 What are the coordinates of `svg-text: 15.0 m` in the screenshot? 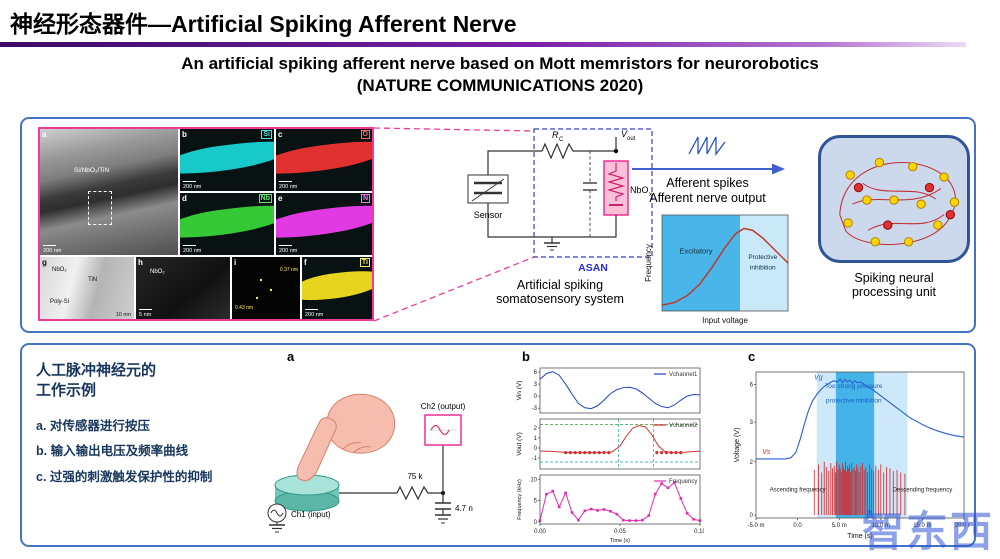 It's located at (922, 526).